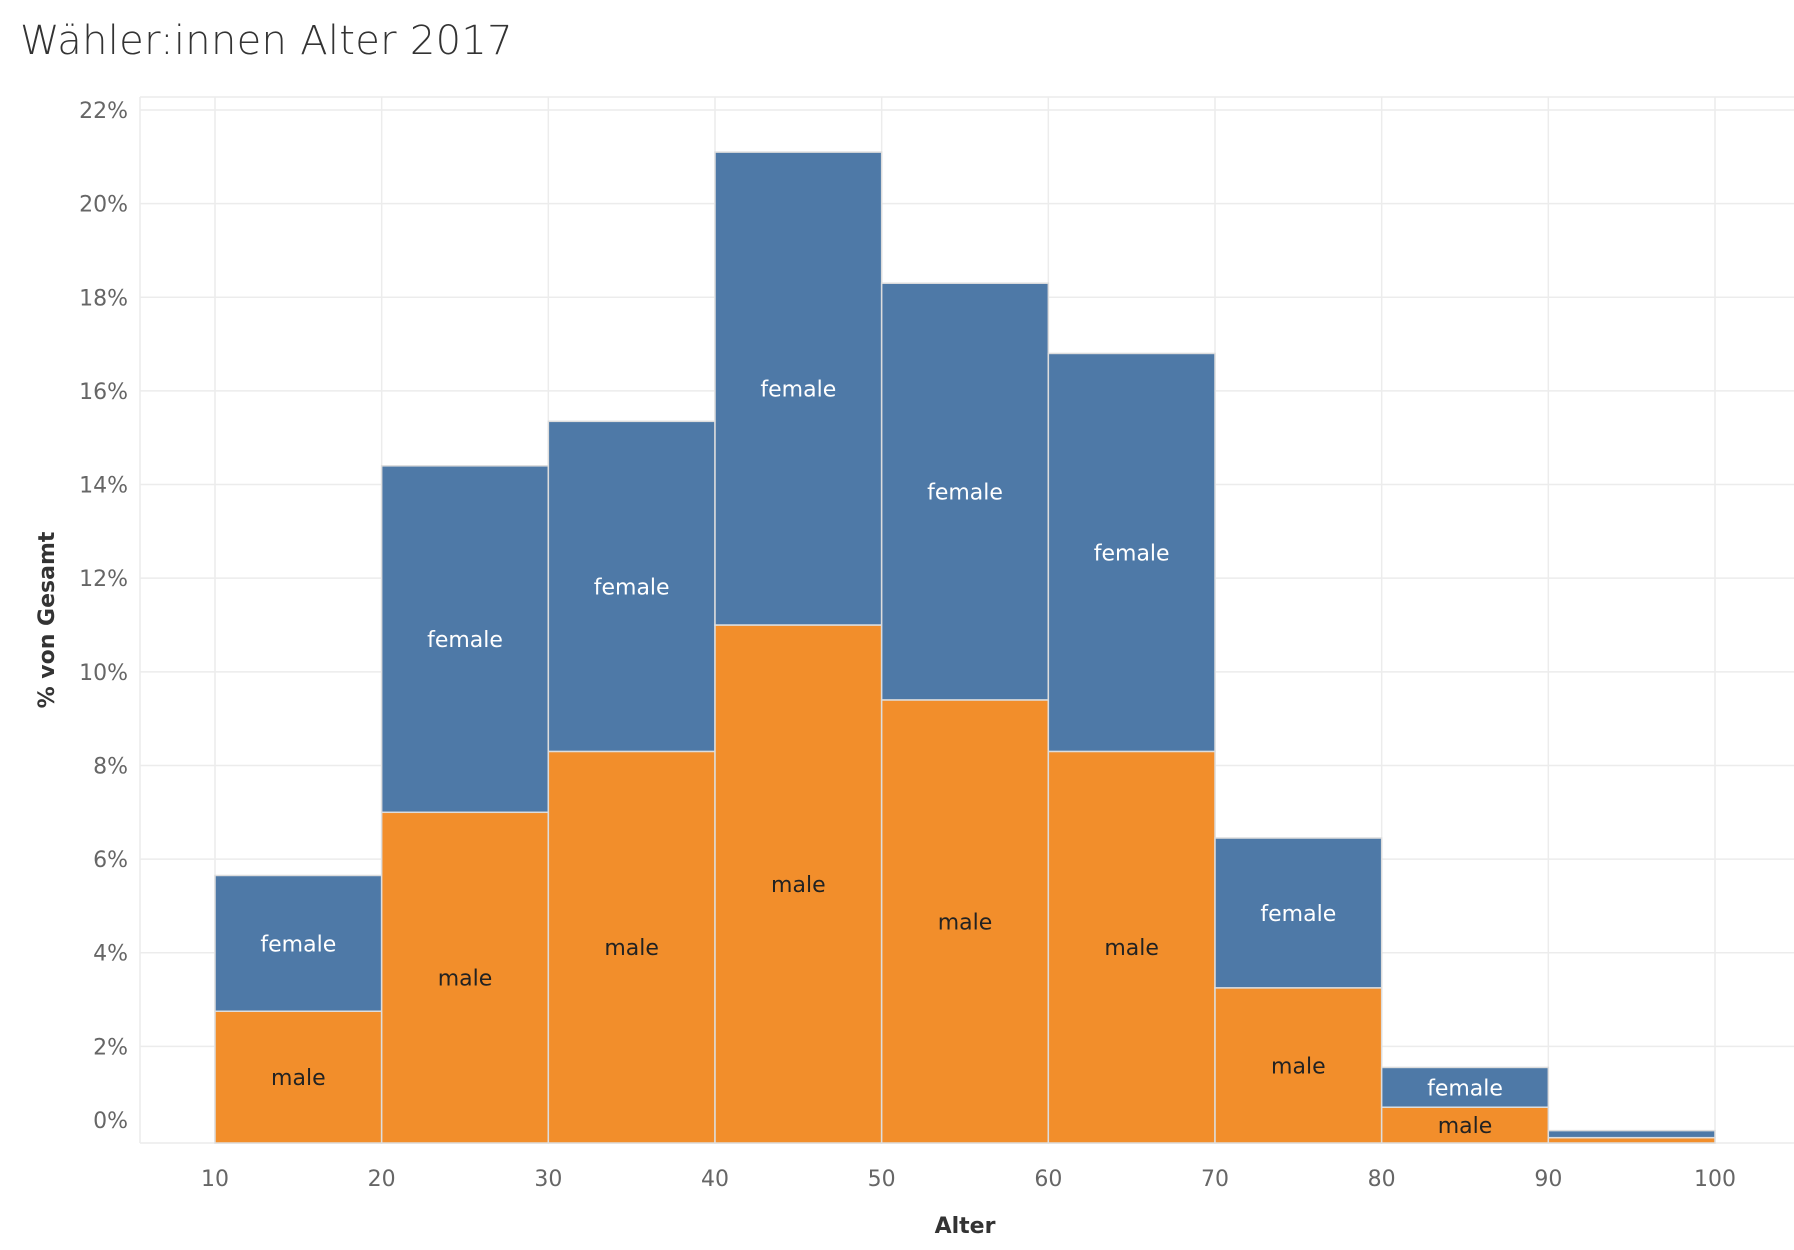  Describe the element at coordinates (1215, 1179) in the screenshot. I see `x-tick-label: 70` at that location.